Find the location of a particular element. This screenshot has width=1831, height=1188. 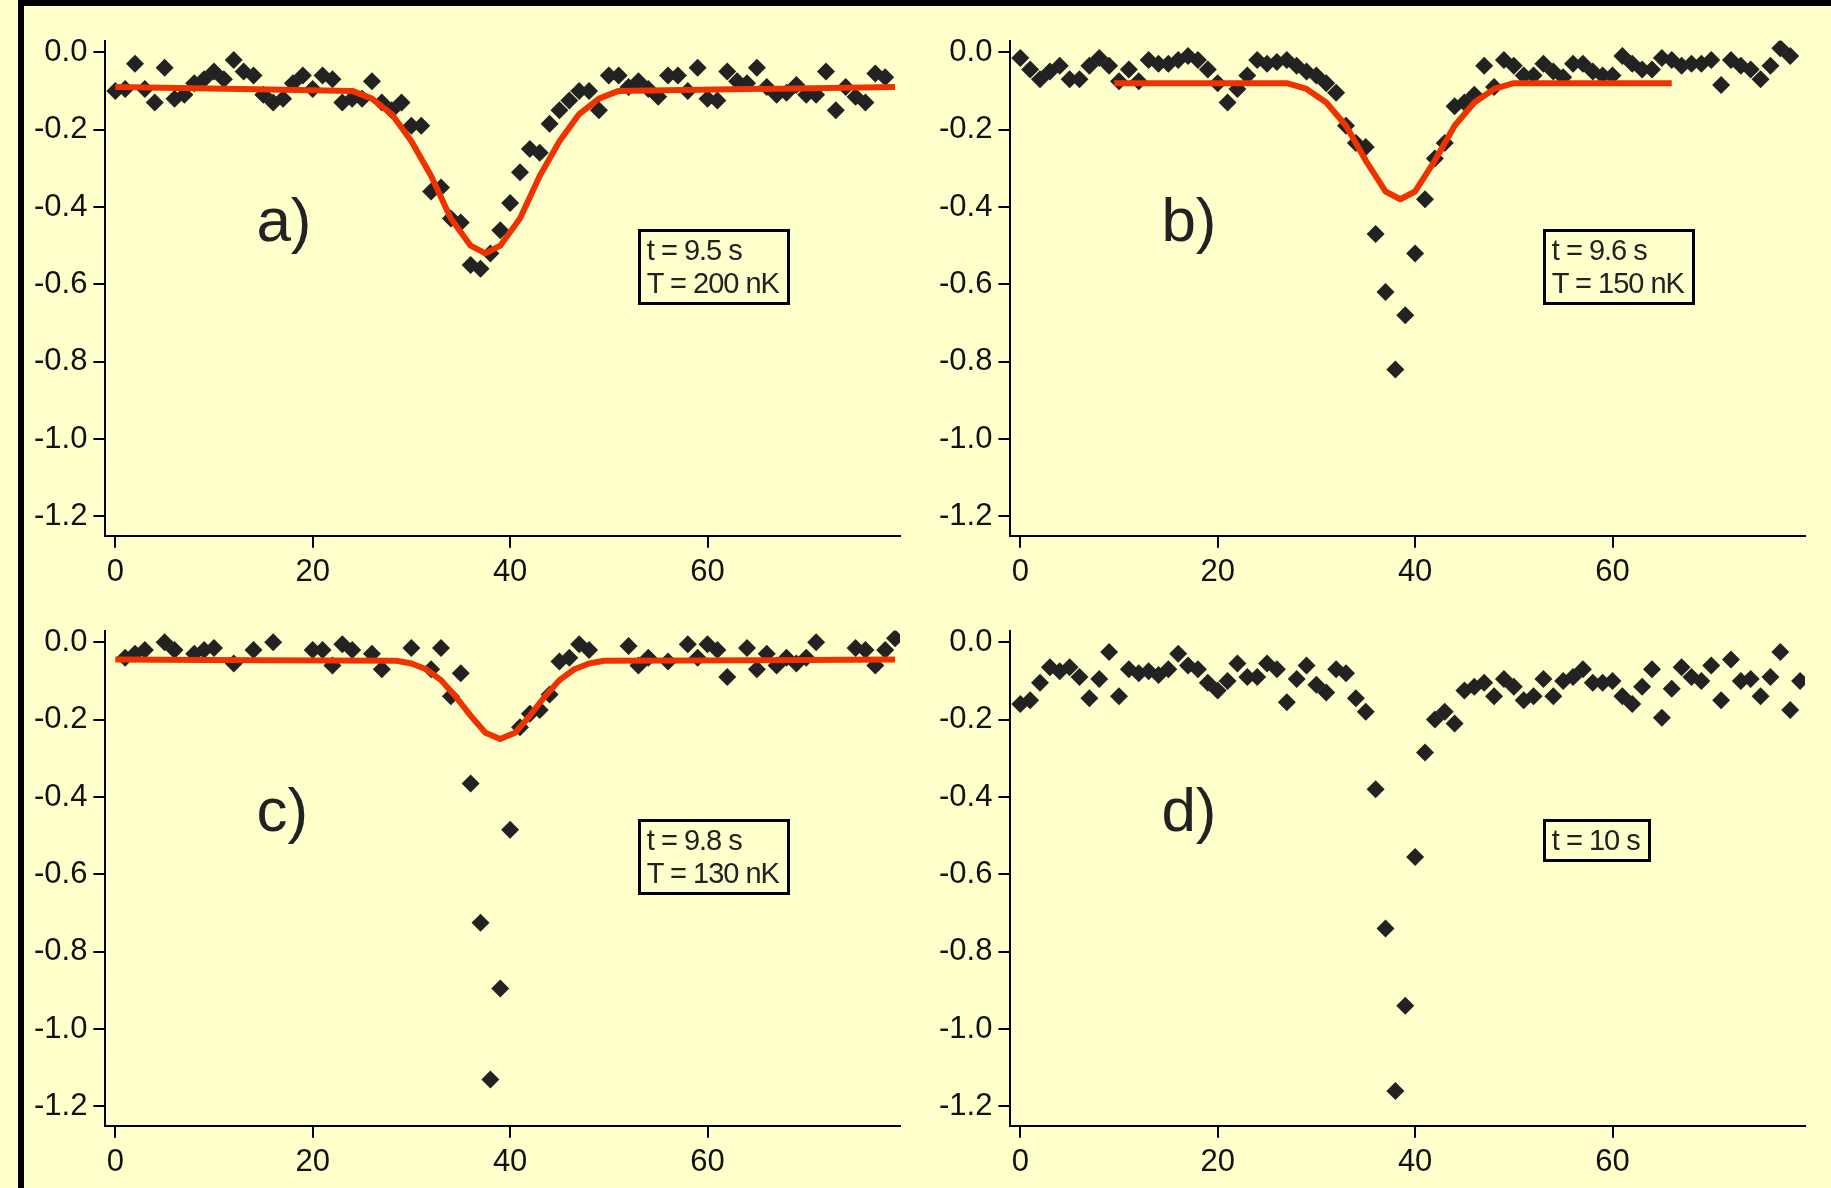

annotation: a) is located at coordinates (284, 220).